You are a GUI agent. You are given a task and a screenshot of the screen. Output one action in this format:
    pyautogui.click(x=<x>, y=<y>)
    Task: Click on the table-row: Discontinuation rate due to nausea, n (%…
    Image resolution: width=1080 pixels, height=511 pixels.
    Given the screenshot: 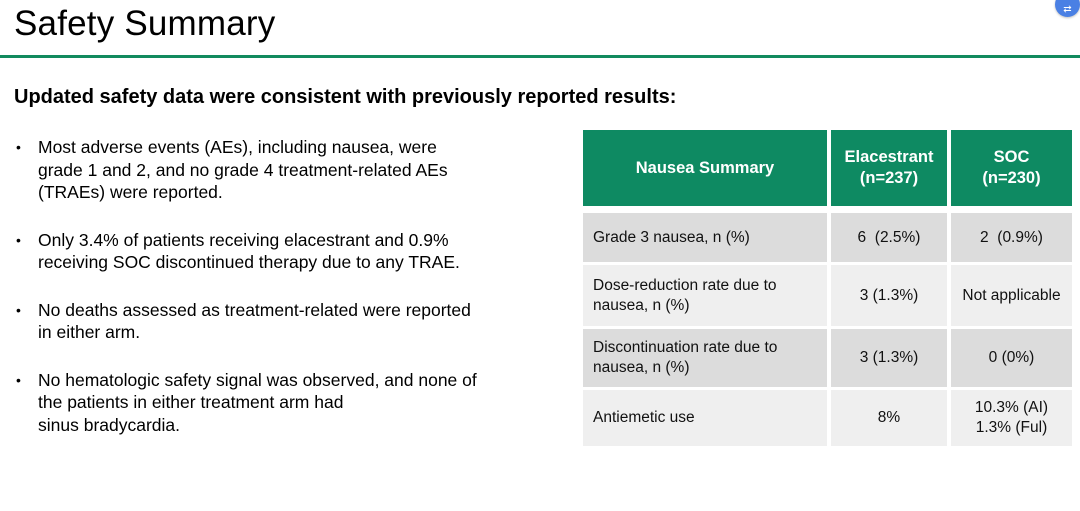 What is the action you would take?
    pyautogui.click(x=827, y=358)
    